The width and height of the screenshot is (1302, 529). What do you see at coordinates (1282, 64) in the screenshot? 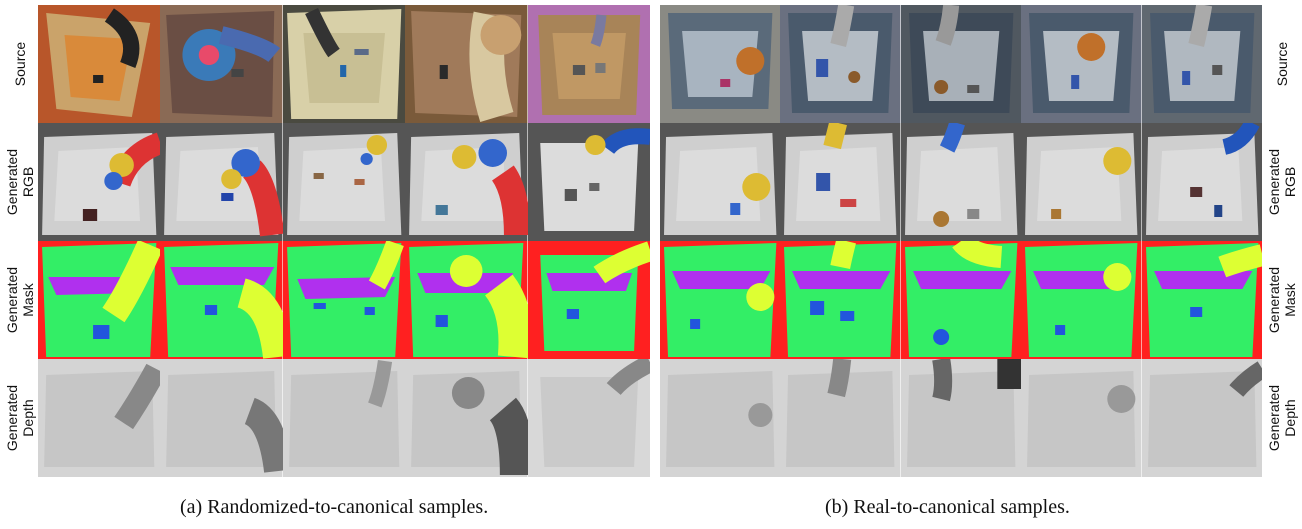
I see `row-label-source-right: Source` at bounding box center [1282, 64].